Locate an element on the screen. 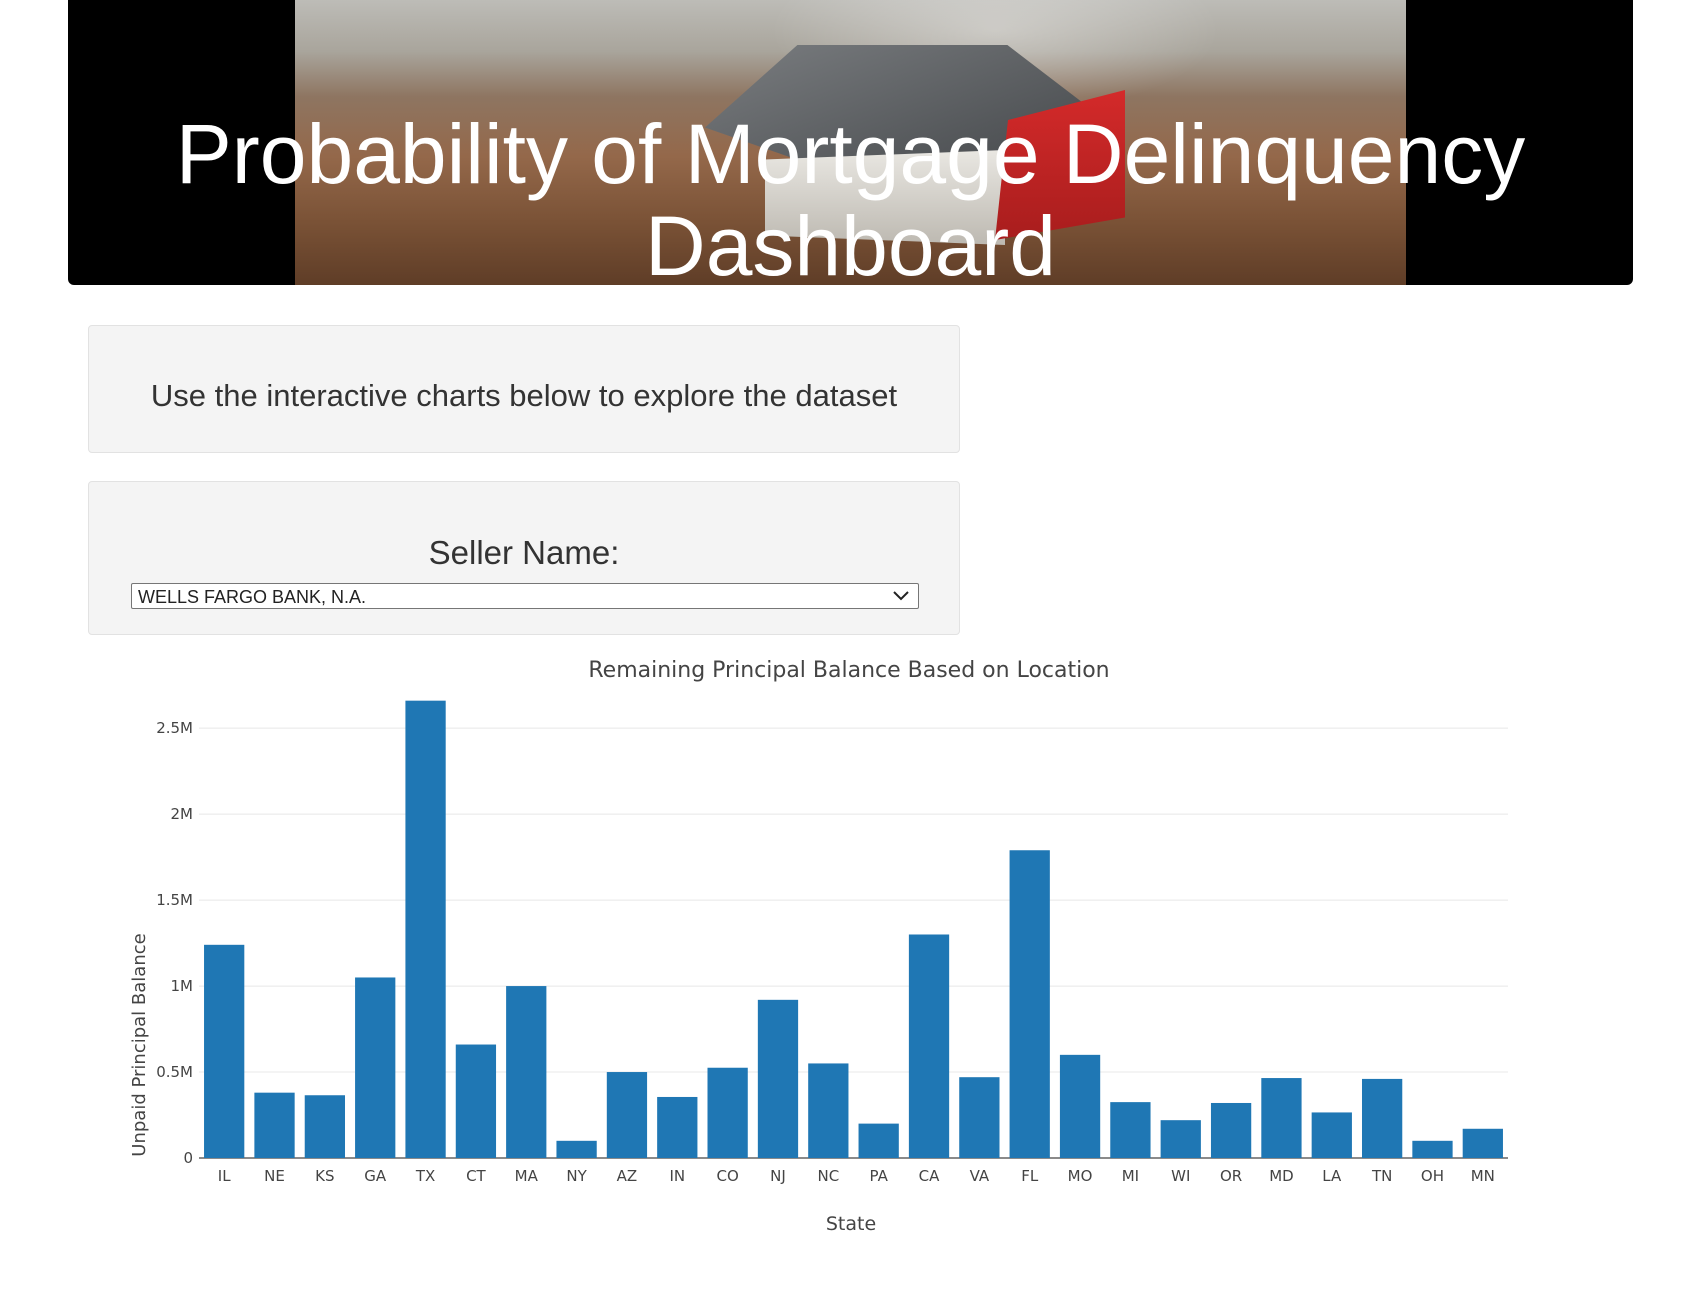  bar-ca is located at coordinates (929, 1046).